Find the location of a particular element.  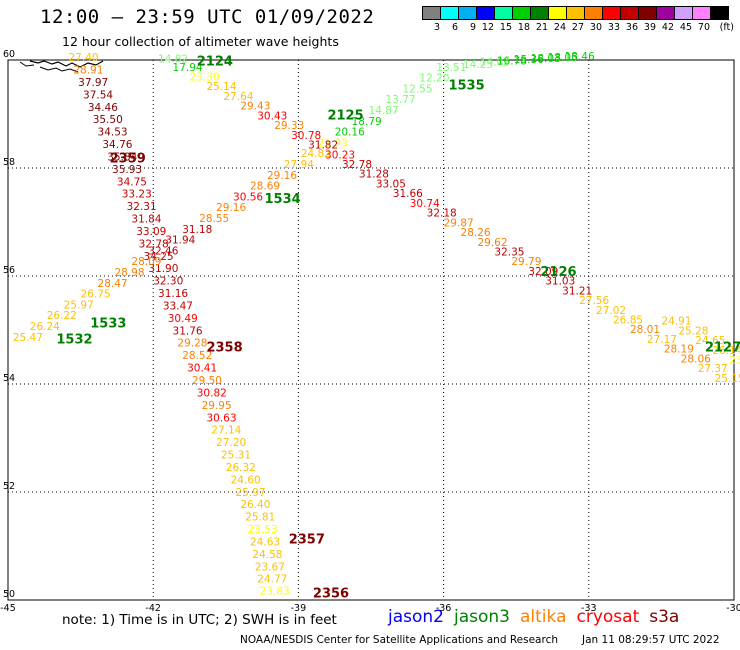

swh-value: 26.22 is located at coordinates (62, 316).